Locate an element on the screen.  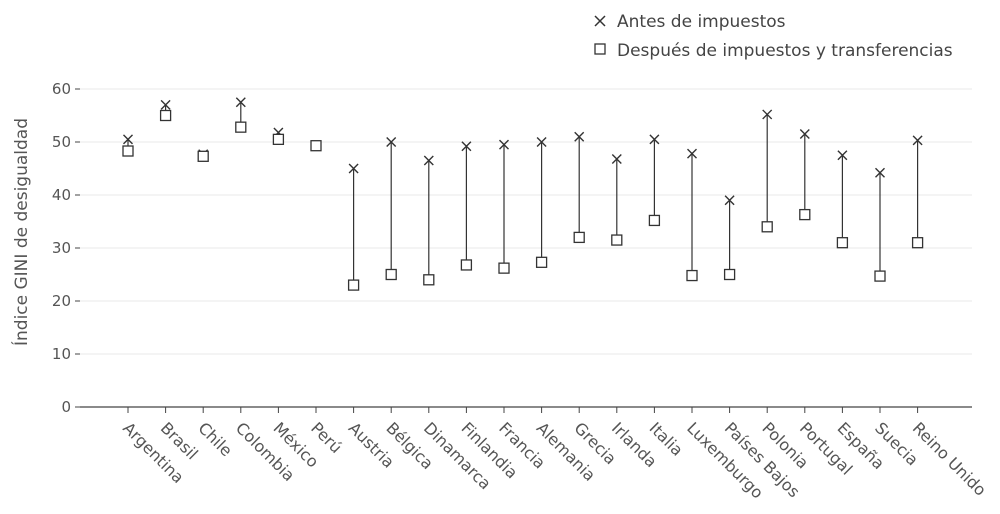
y-tick-label: 0 is located at coordinates (66, 407).